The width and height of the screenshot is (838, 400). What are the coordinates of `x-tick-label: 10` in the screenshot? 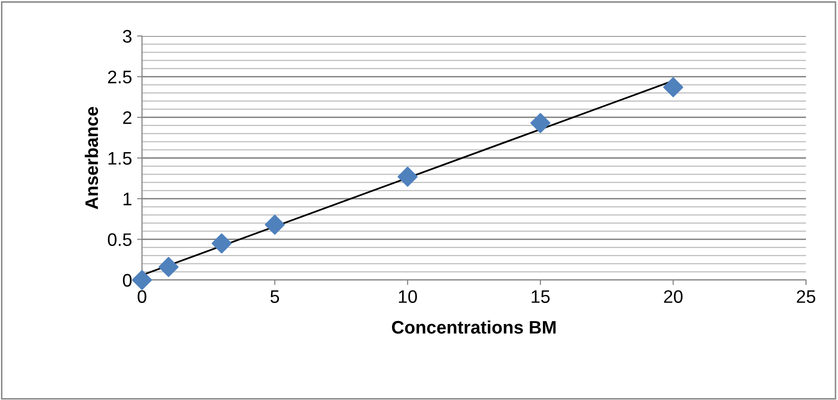 It's located at (407, 296).